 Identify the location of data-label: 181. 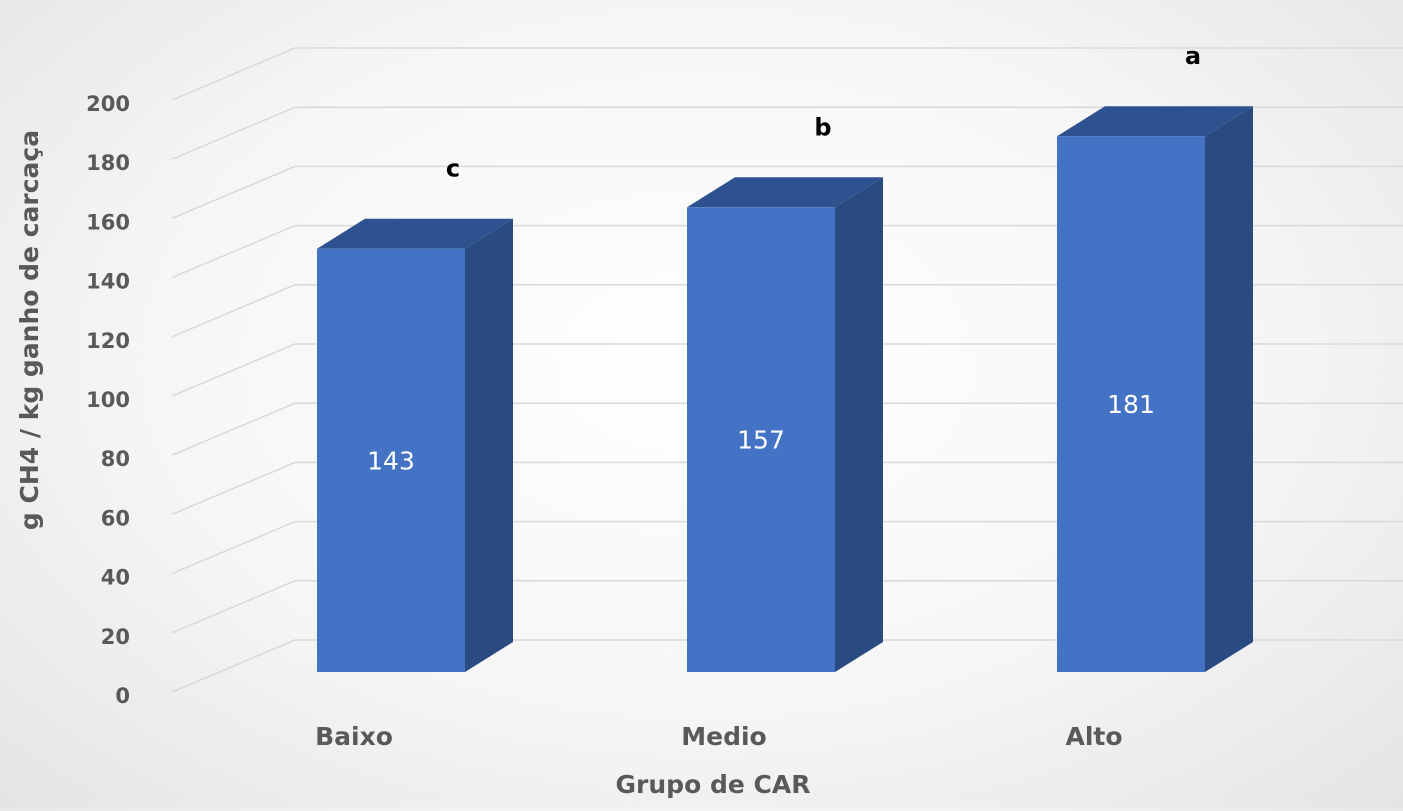
(1131, 404).